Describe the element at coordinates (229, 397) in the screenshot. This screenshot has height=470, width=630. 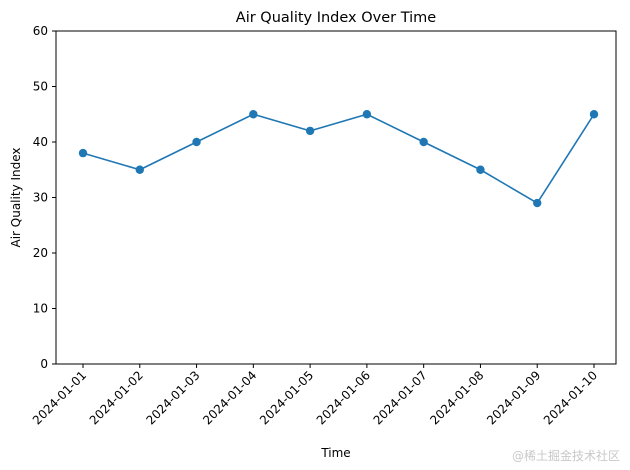
I see `x-tick-label: 2024-01-04` at that location.